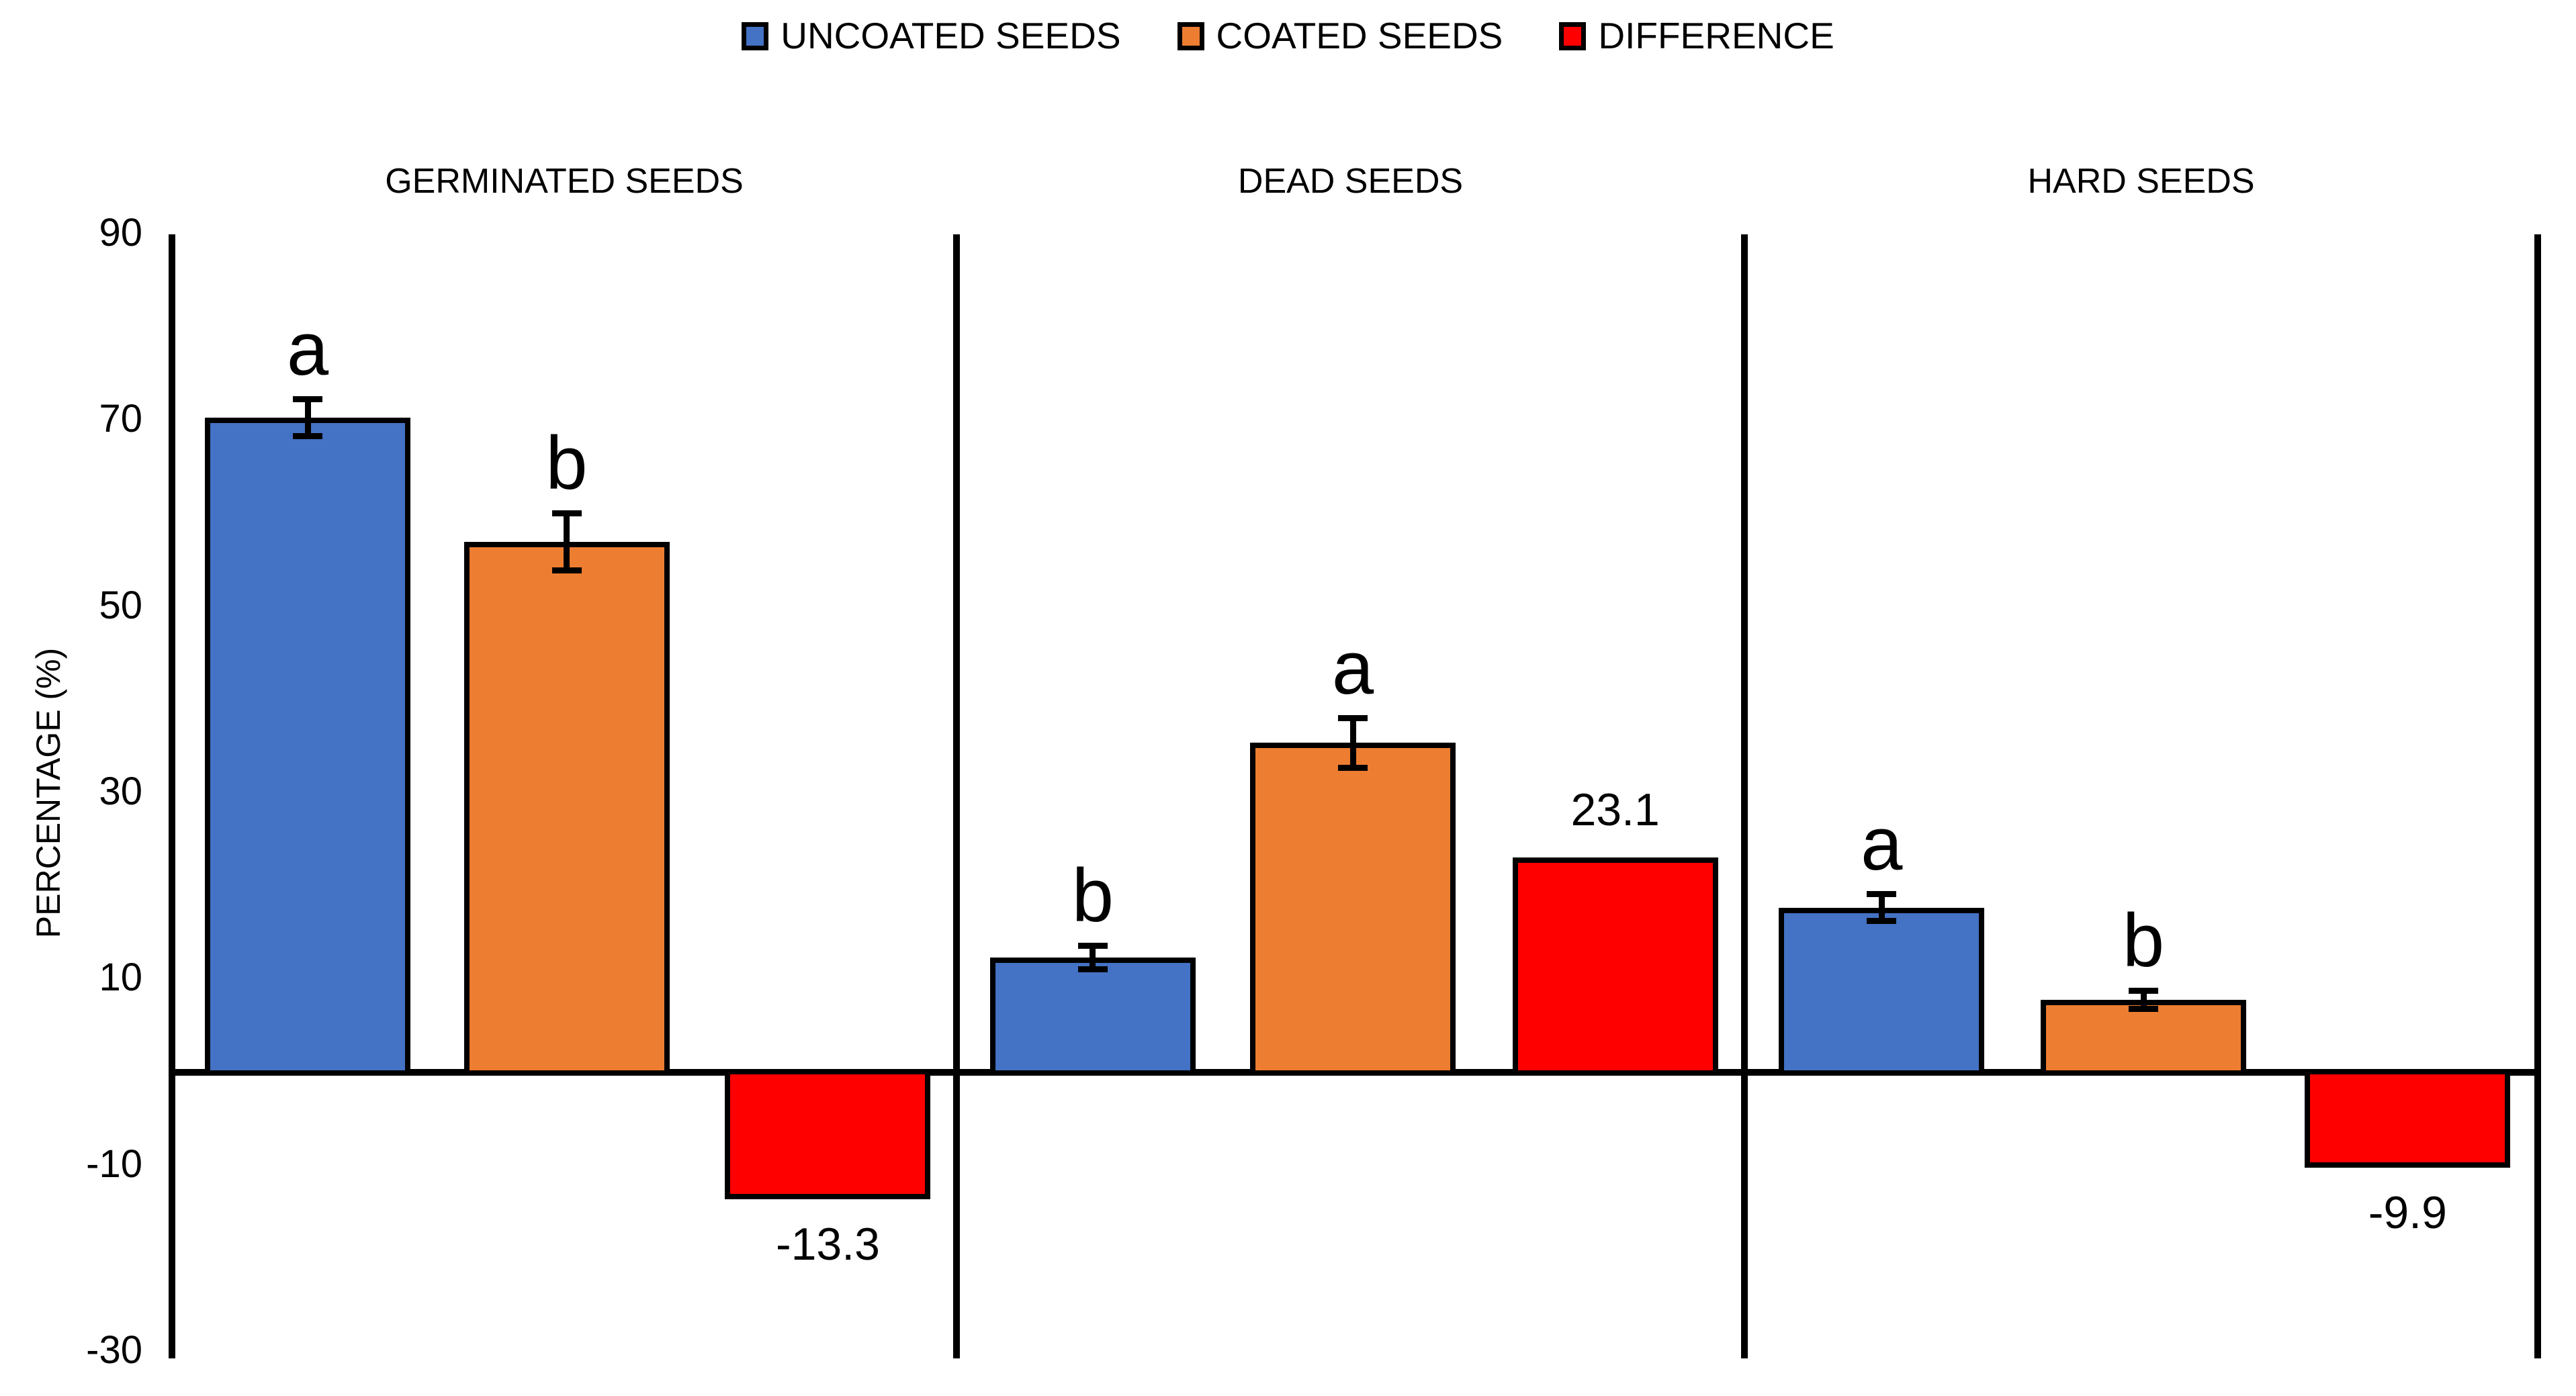  Describe the element at coordinates (1351, 181) in the screenshot. I see `panel-title-dead-seeds: DEAD SEEDS` at that location.